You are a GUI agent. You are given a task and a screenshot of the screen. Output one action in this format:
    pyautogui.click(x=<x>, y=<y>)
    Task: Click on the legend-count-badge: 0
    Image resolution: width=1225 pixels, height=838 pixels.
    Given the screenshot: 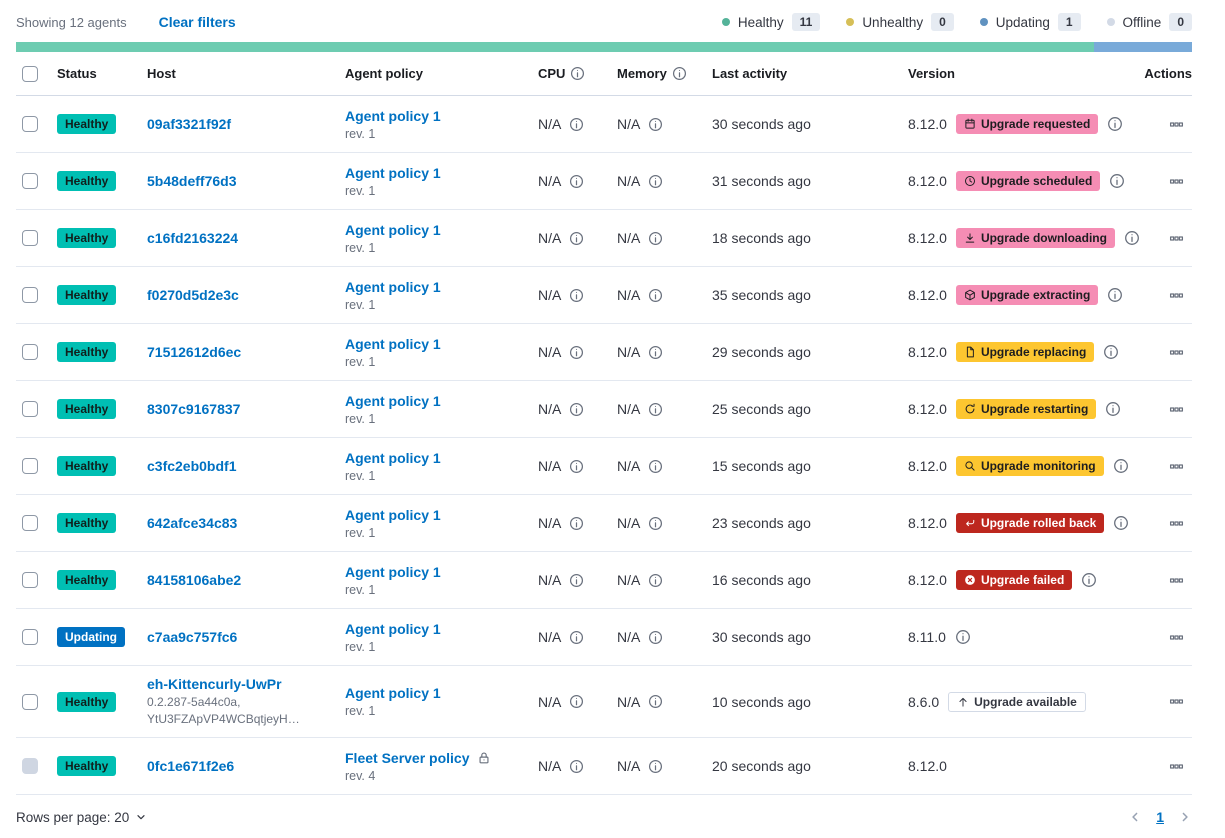 What is the action you would take?
    pyautogui.click(x=942, y=22)
    